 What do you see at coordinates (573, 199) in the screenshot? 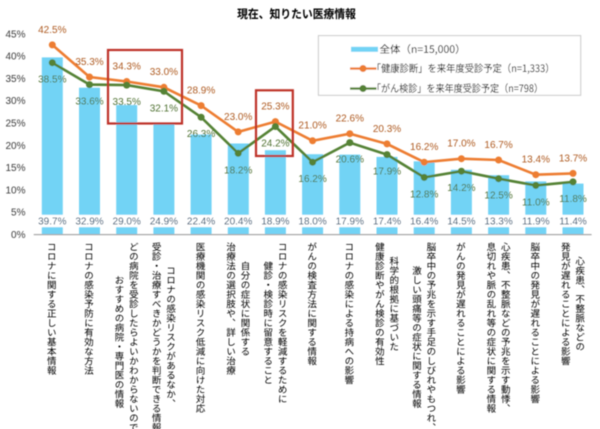
I see `svg-text: 11.8%` at bounding box center [573, 199].